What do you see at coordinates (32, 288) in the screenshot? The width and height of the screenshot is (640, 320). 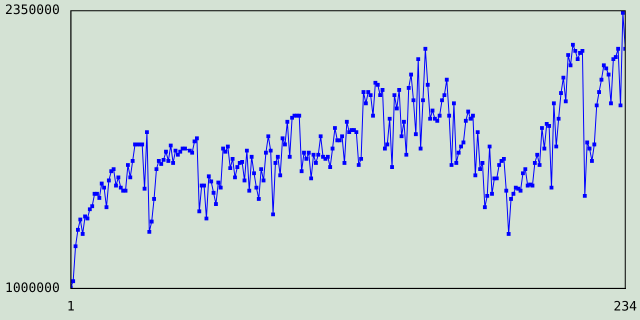 I see `y-tick-label: 1000000` at bounding box center [32, 288].